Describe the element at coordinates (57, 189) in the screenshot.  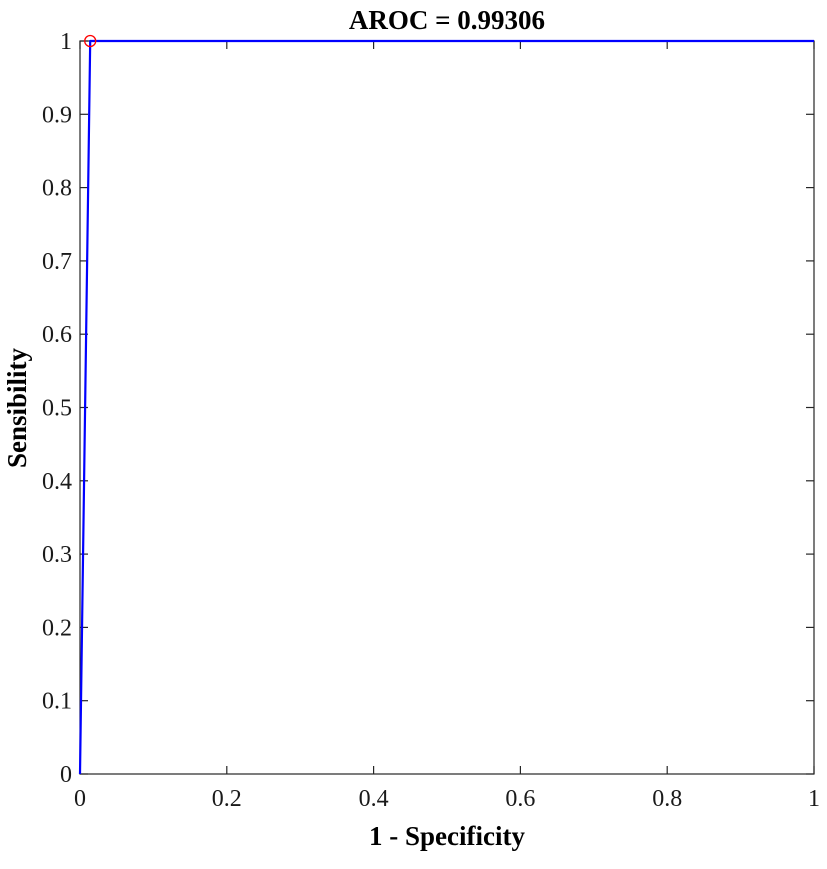
I see `y-tick-label: 0.8` at that location.